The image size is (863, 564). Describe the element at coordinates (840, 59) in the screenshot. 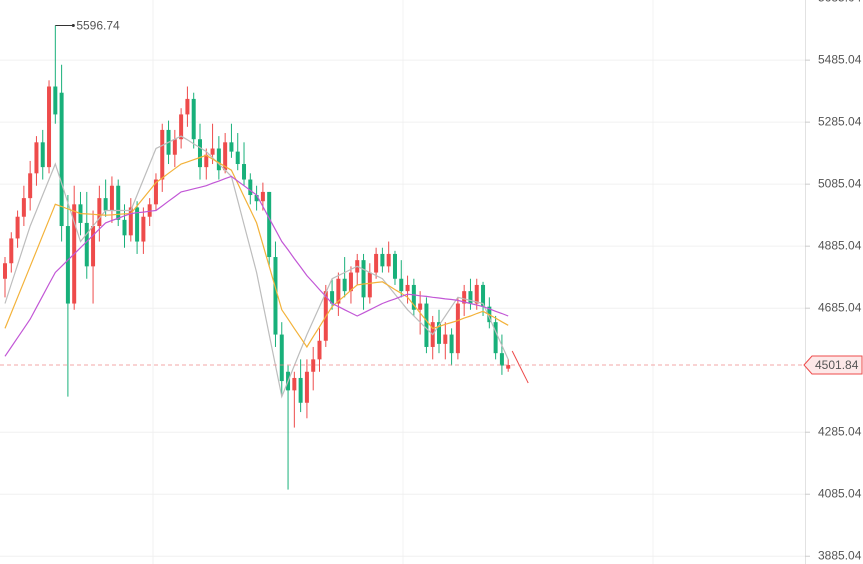

I see `y-tick-label: 5485.04` at that location.